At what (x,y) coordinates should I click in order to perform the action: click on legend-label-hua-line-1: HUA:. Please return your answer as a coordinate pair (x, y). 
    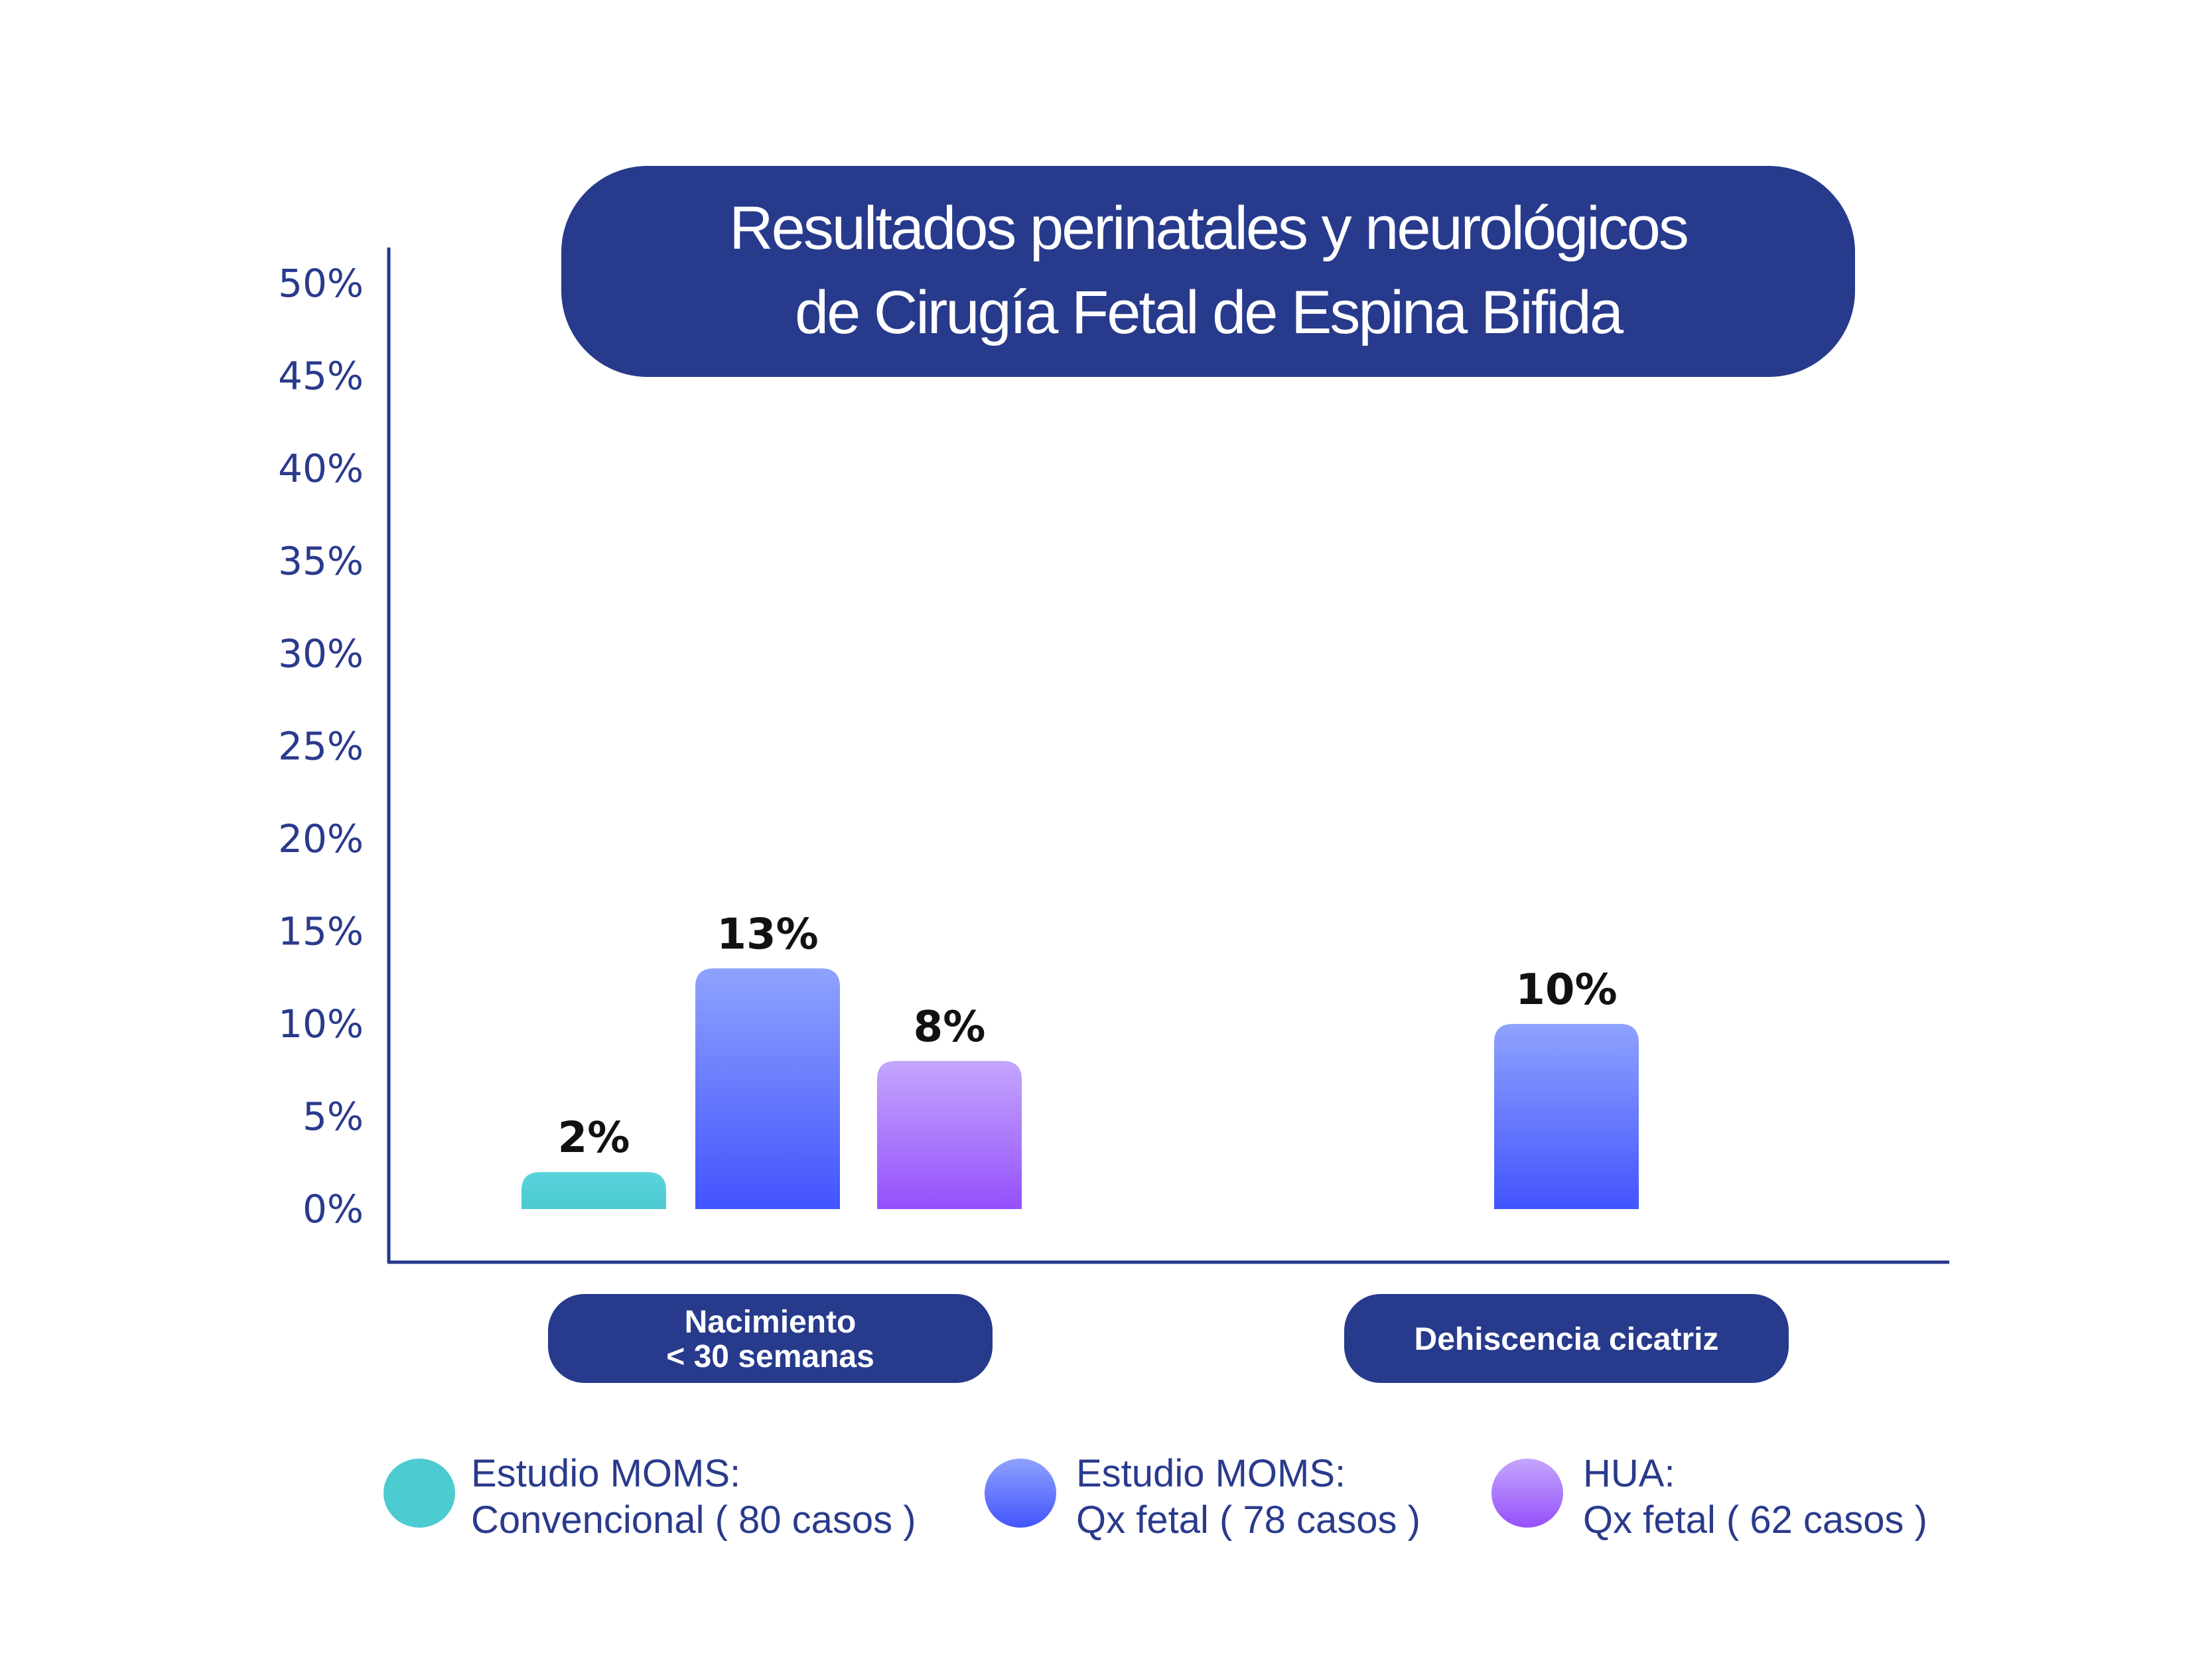
    Looking at the image, I should click on (1629, 1473).